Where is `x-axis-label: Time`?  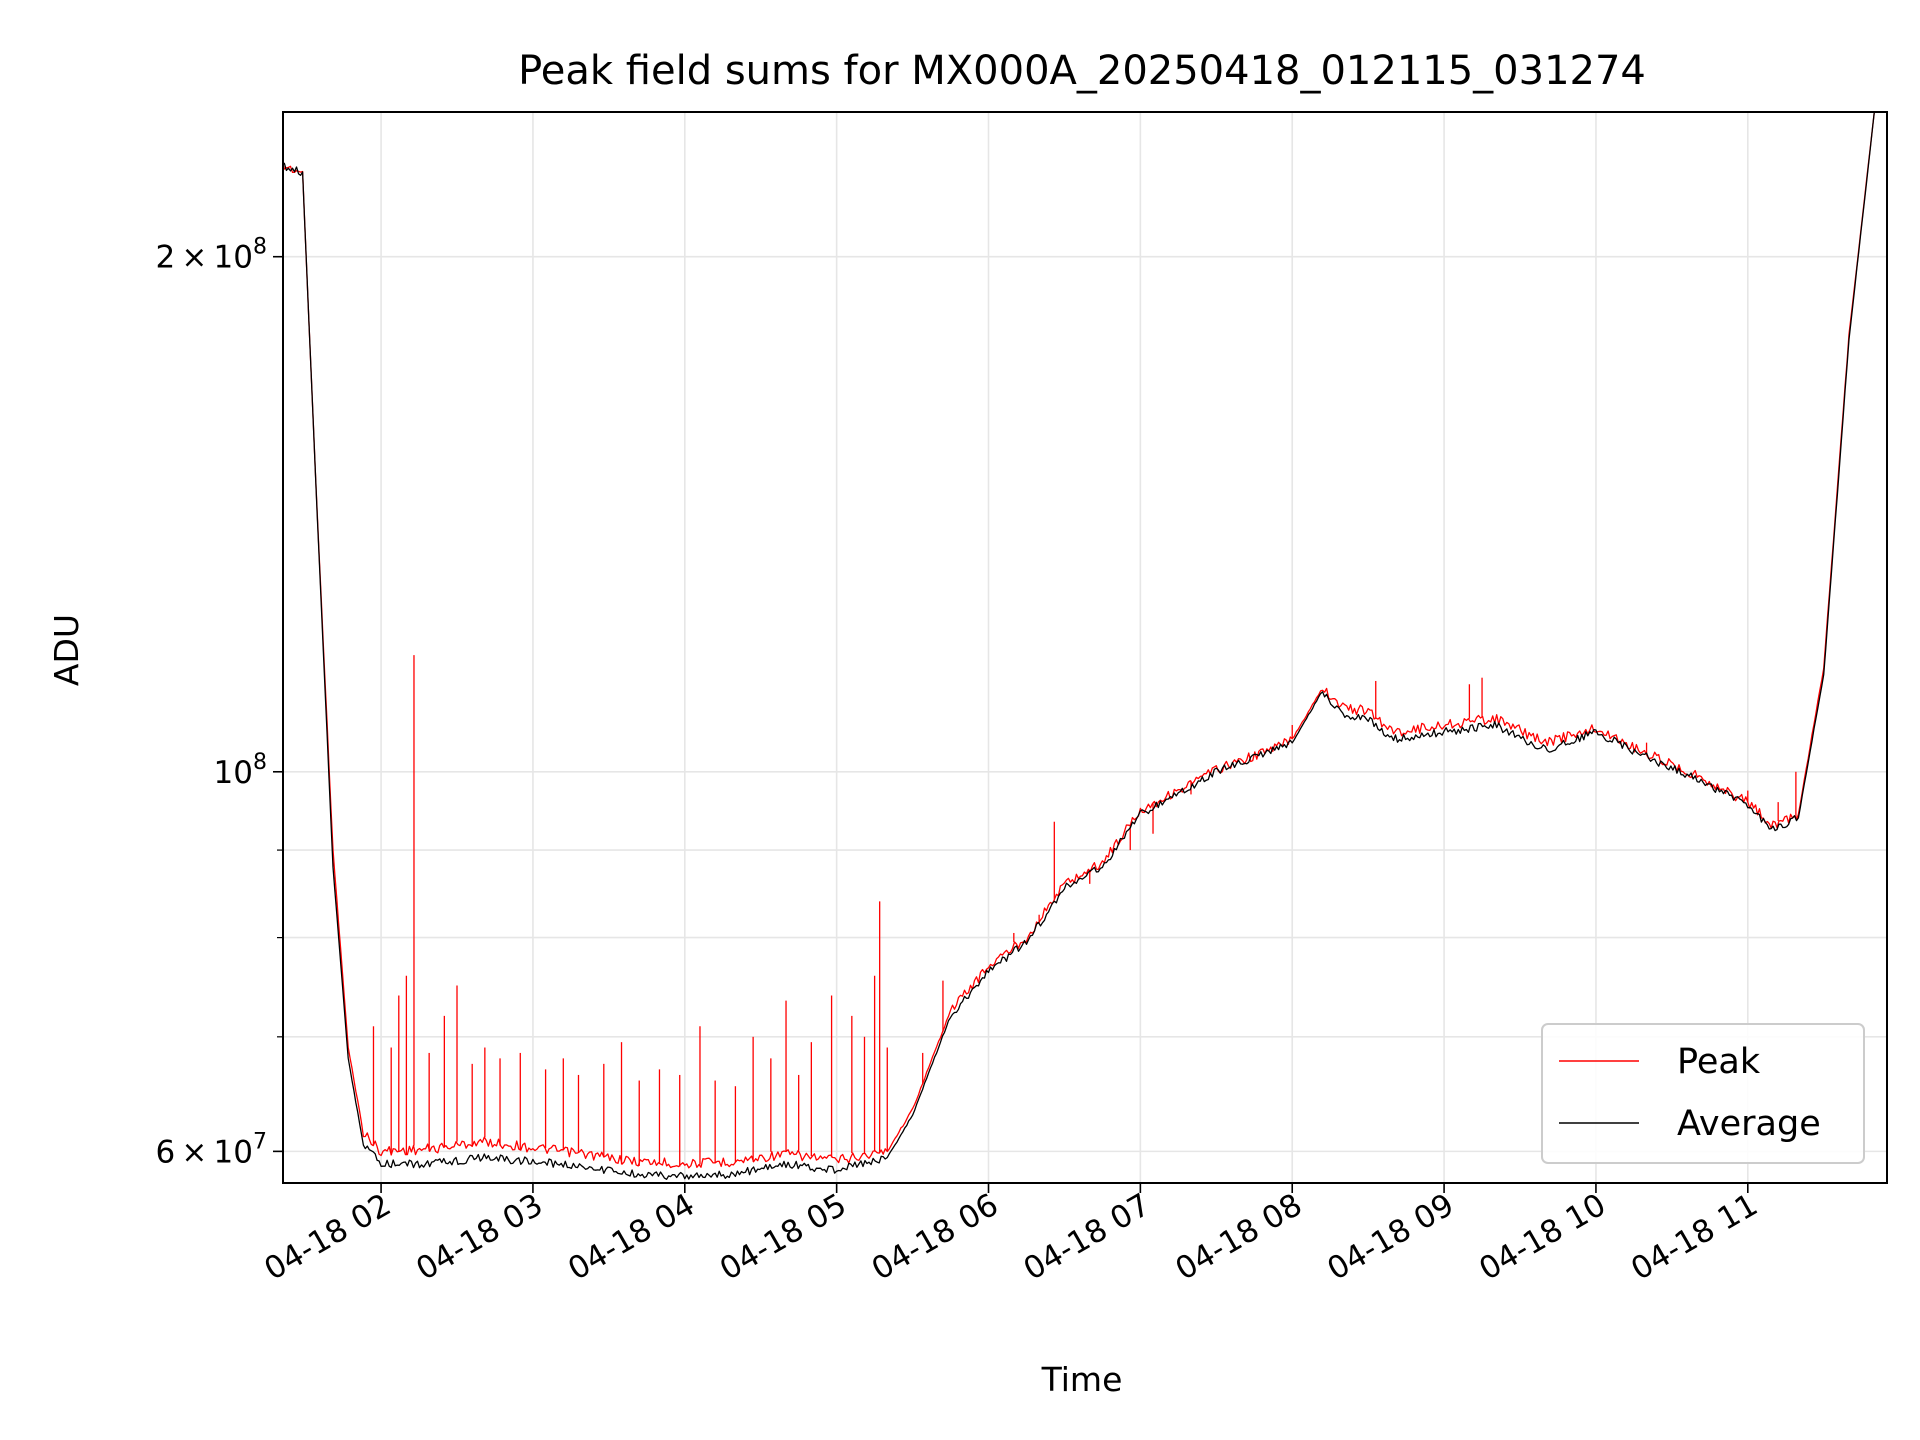 x-axis-label: Time is located at coordinates (1082, 1379).